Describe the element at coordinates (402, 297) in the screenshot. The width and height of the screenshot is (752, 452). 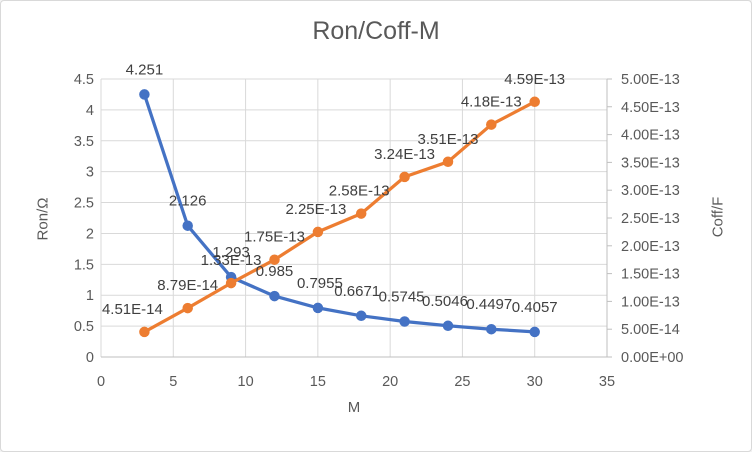
I see `data-label: 0.5745` at that location.